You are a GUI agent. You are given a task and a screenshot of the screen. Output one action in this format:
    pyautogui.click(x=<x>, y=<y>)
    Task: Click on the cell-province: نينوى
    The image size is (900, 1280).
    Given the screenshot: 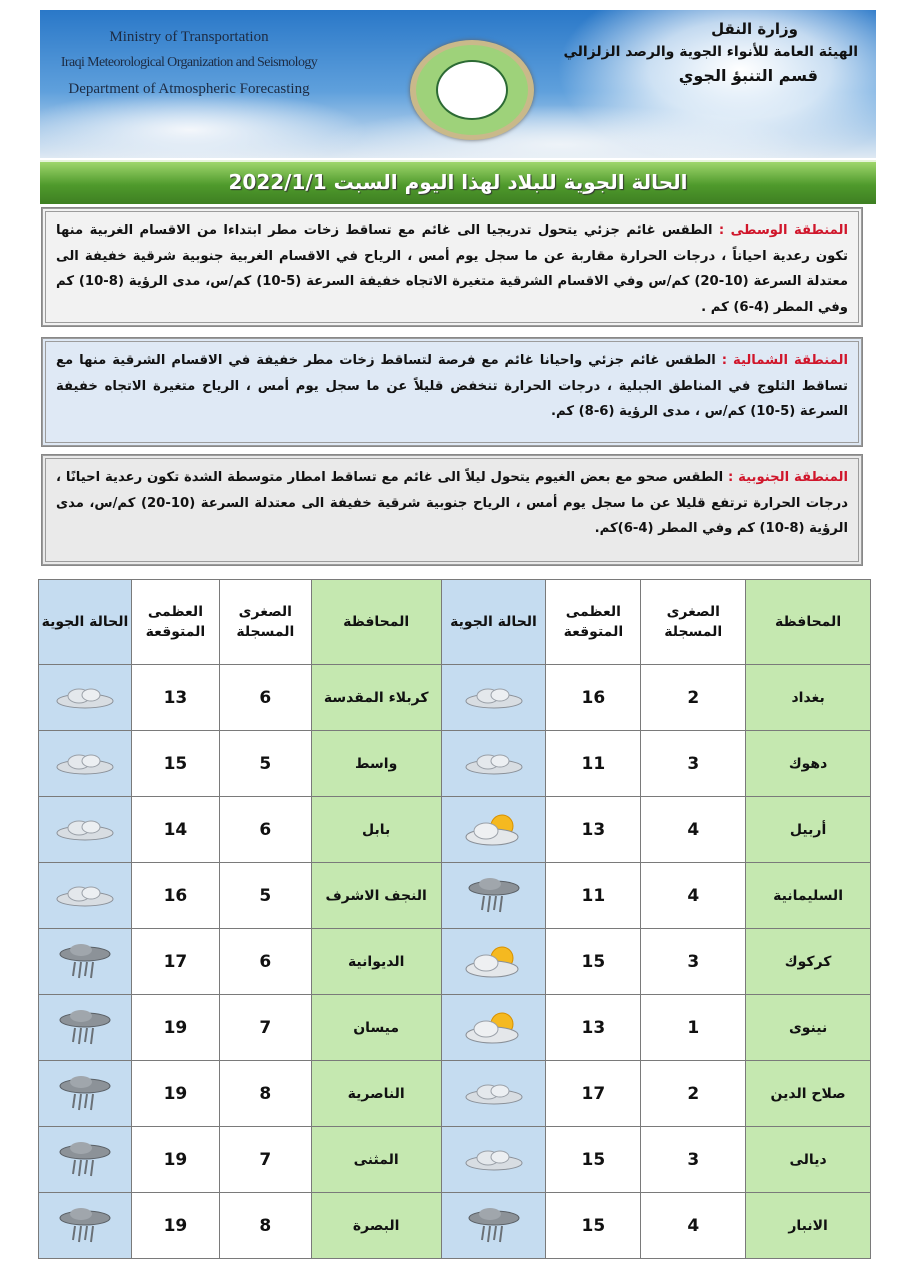 What is the action you would take?
    pyautogui.click(x=808, y=1027)
    